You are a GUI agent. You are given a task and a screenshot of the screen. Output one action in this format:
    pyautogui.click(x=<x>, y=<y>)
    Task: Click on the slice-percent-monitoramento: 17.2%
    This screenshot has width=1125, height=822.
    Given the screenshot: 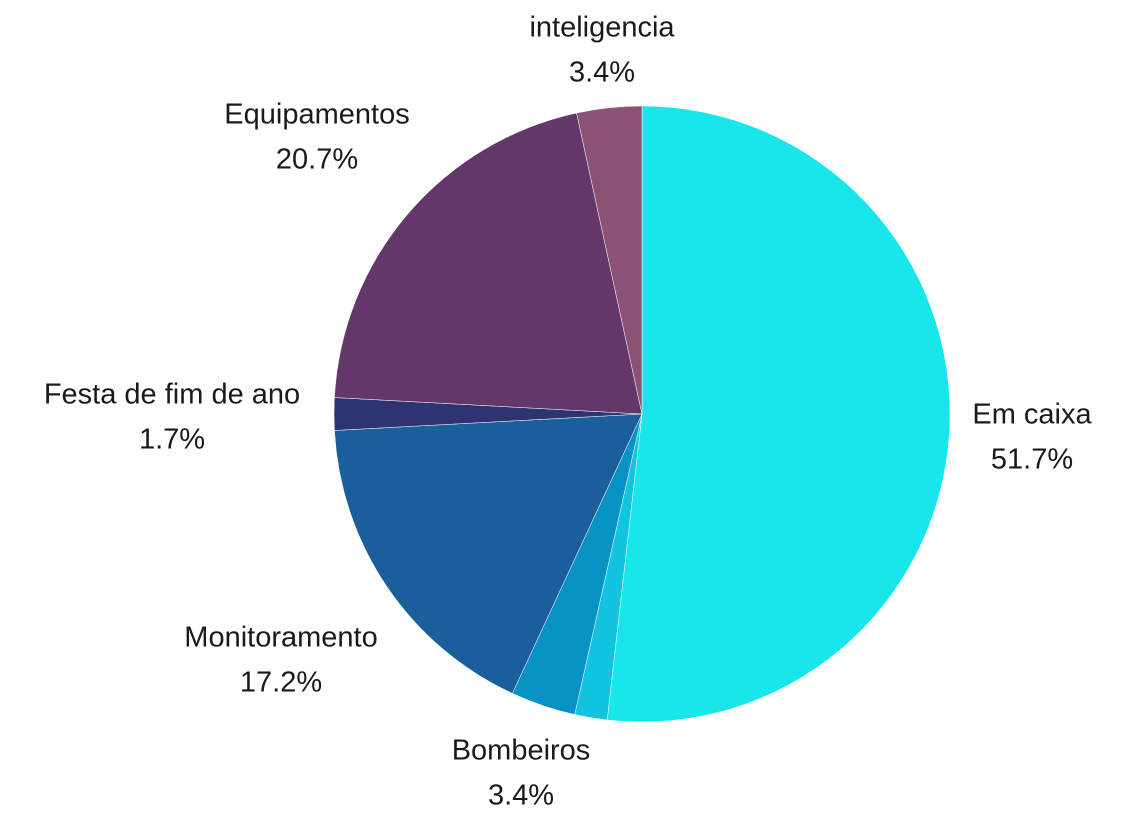 What is the action you would take?
    pyautogui.click(x=281, y=683)
    